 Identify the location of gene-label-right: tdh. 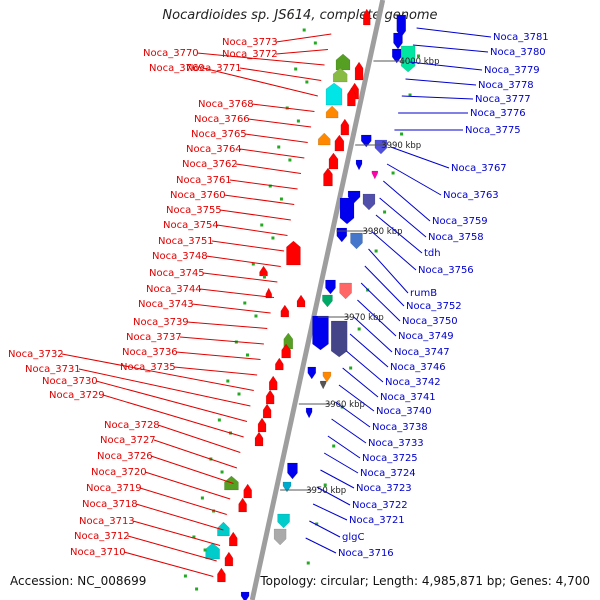
(432, 253).